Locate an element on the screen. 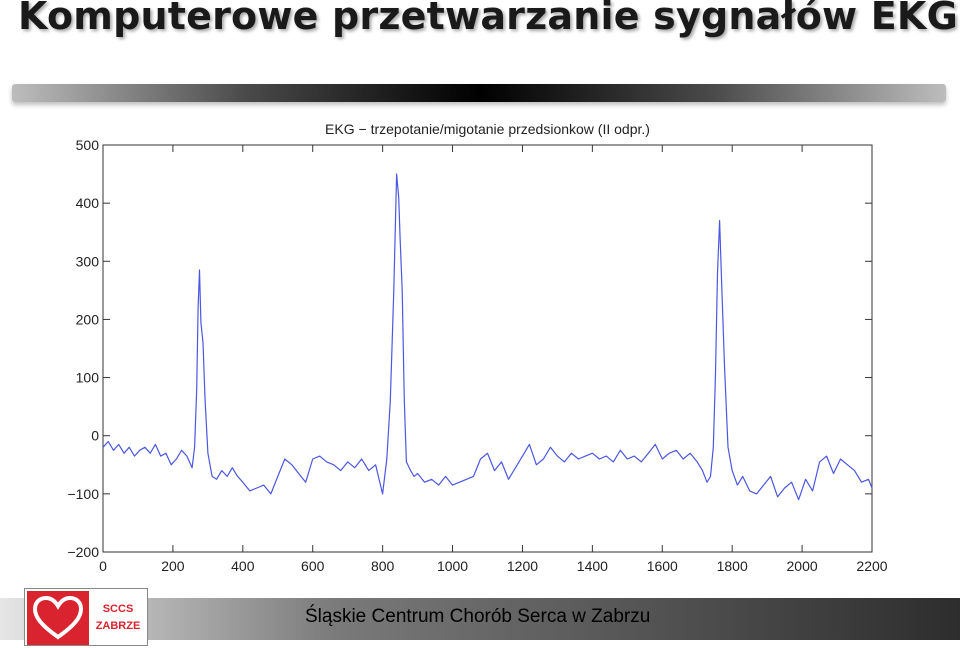 The image size is (960, 648). x-tick-label: 0 is located at coordinates (103, 566).